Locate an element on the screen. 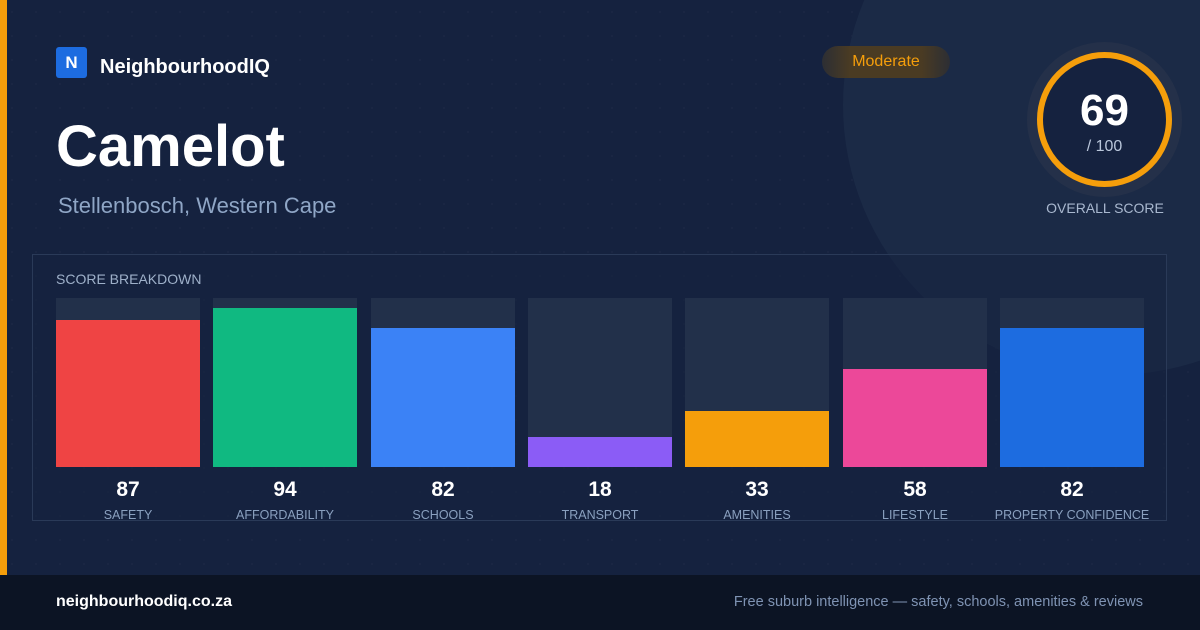 The height and width of the screenshot is (630, 1200). bar-column: 58 LIFESTYLE is located at coordinates (915, 410).